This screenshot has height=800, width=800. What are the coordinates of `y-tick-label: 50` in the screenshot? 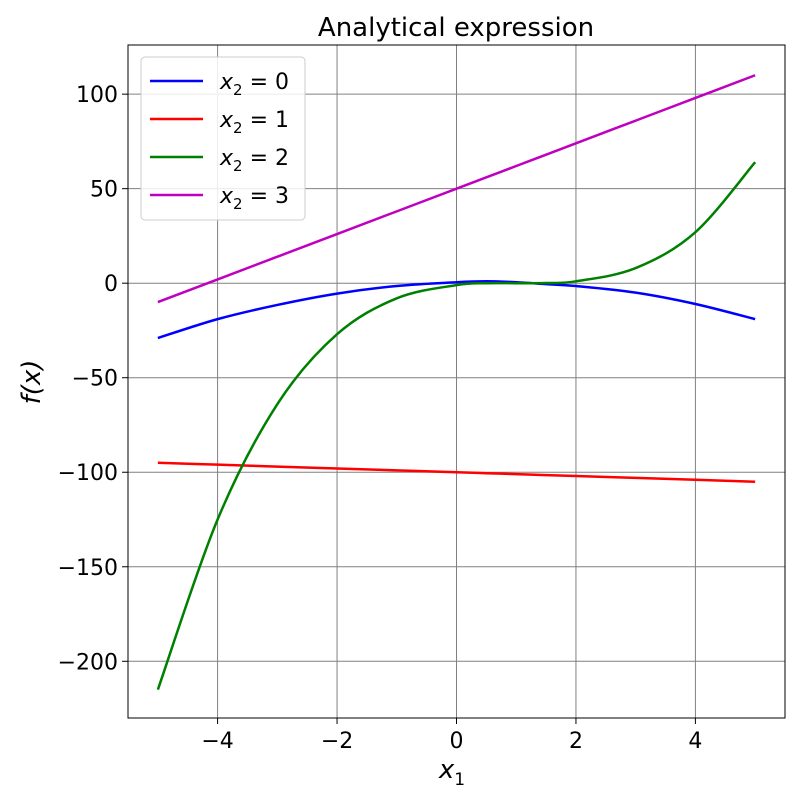 It's located at (104, 190).